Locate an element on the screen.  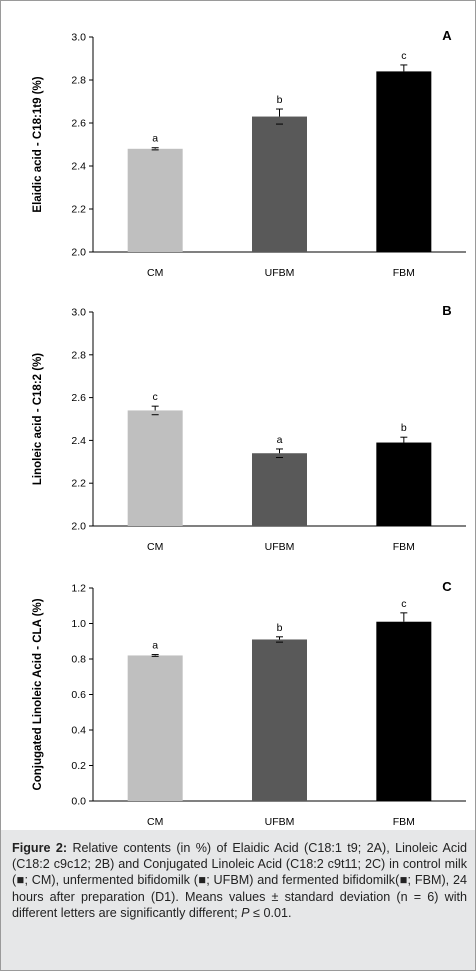
y-tick-label: 0.4 is located at coordinates (78, 731).